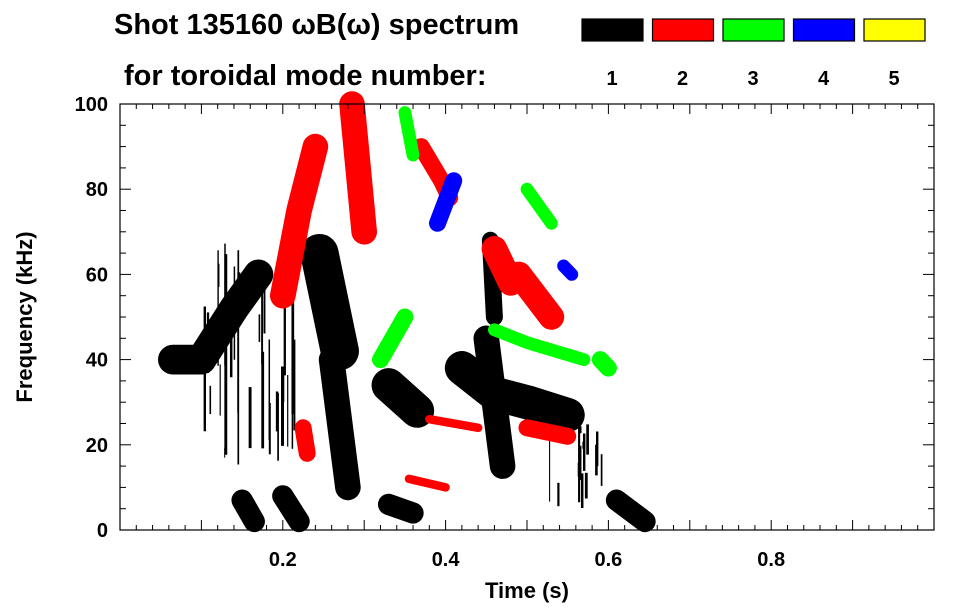  Describe the element at coordinates (305, 76) in the screenshot. I see `chart-title-line2: for toroidal mode number:` at that location.